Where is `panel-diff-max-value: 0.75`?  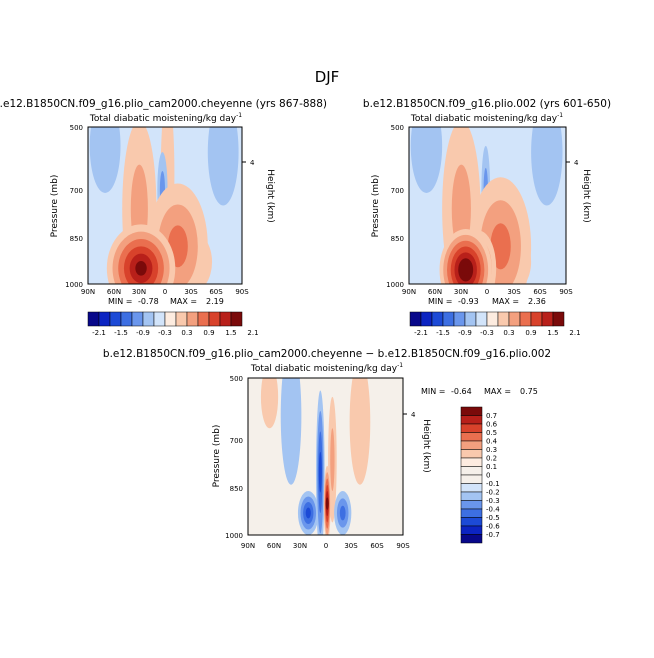
panel-diff-max-value: 0.75 is located at coordinates (529, 391).